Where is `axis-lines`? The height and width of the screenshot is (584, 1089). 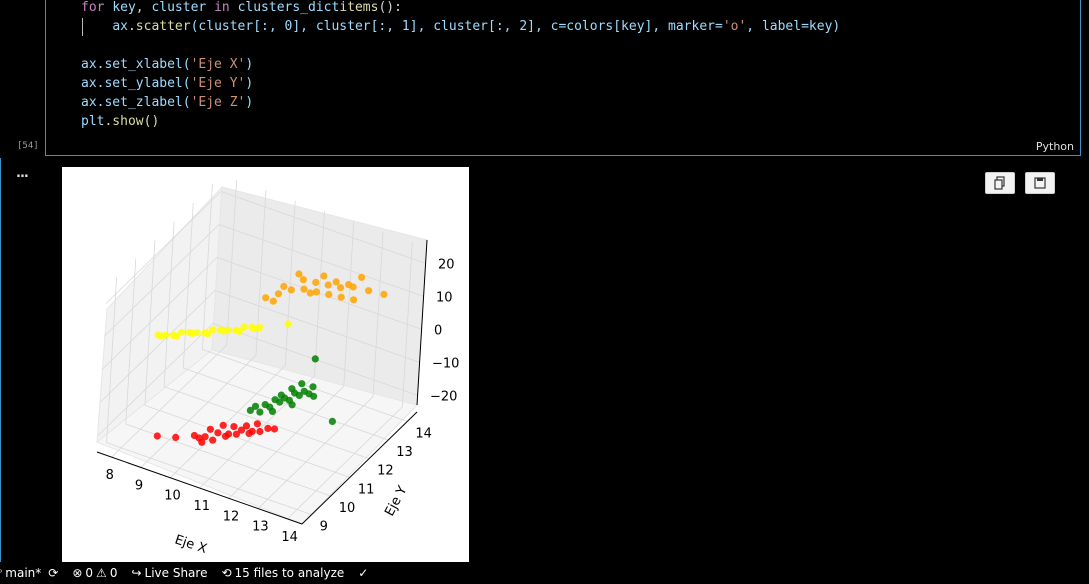 axis-lines is located at coordinates (262, 382).